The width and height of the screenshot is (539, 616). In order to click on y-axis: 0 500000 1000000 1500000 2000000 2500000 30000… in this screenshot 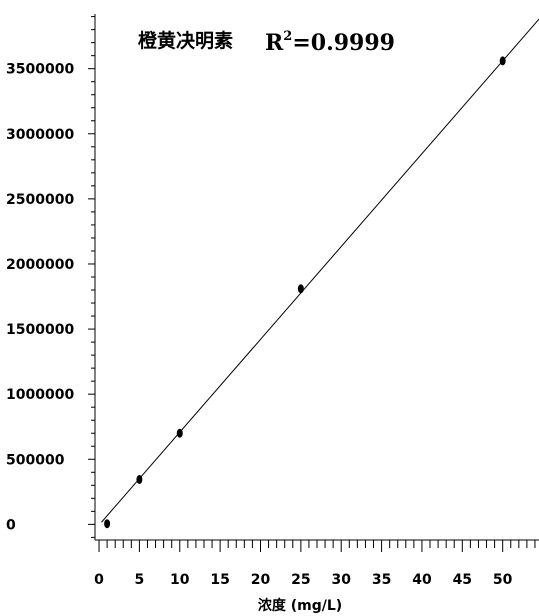, I will do `click(51, 277)`.